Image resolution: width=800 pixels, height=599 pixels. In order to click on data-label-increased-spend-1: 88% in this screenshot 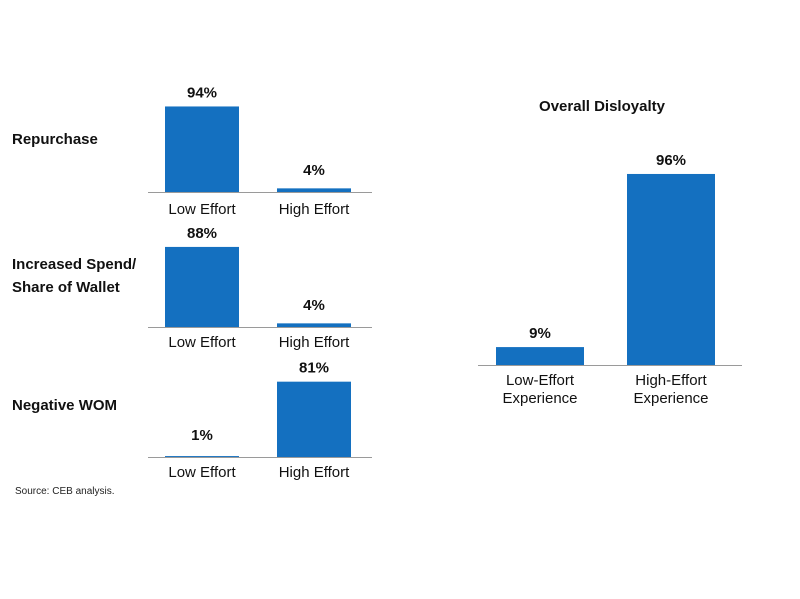, I will do `click(202, 233)`.